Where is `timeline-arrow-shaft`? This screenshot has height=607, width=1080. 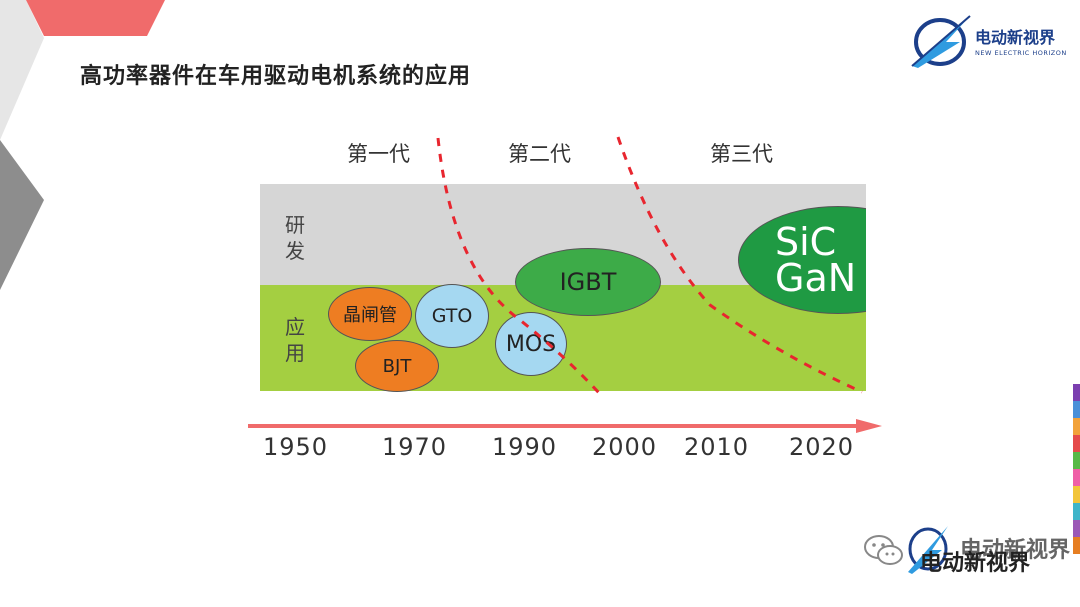 timeline-arrow-shaft is located at coordinates (553, 426).